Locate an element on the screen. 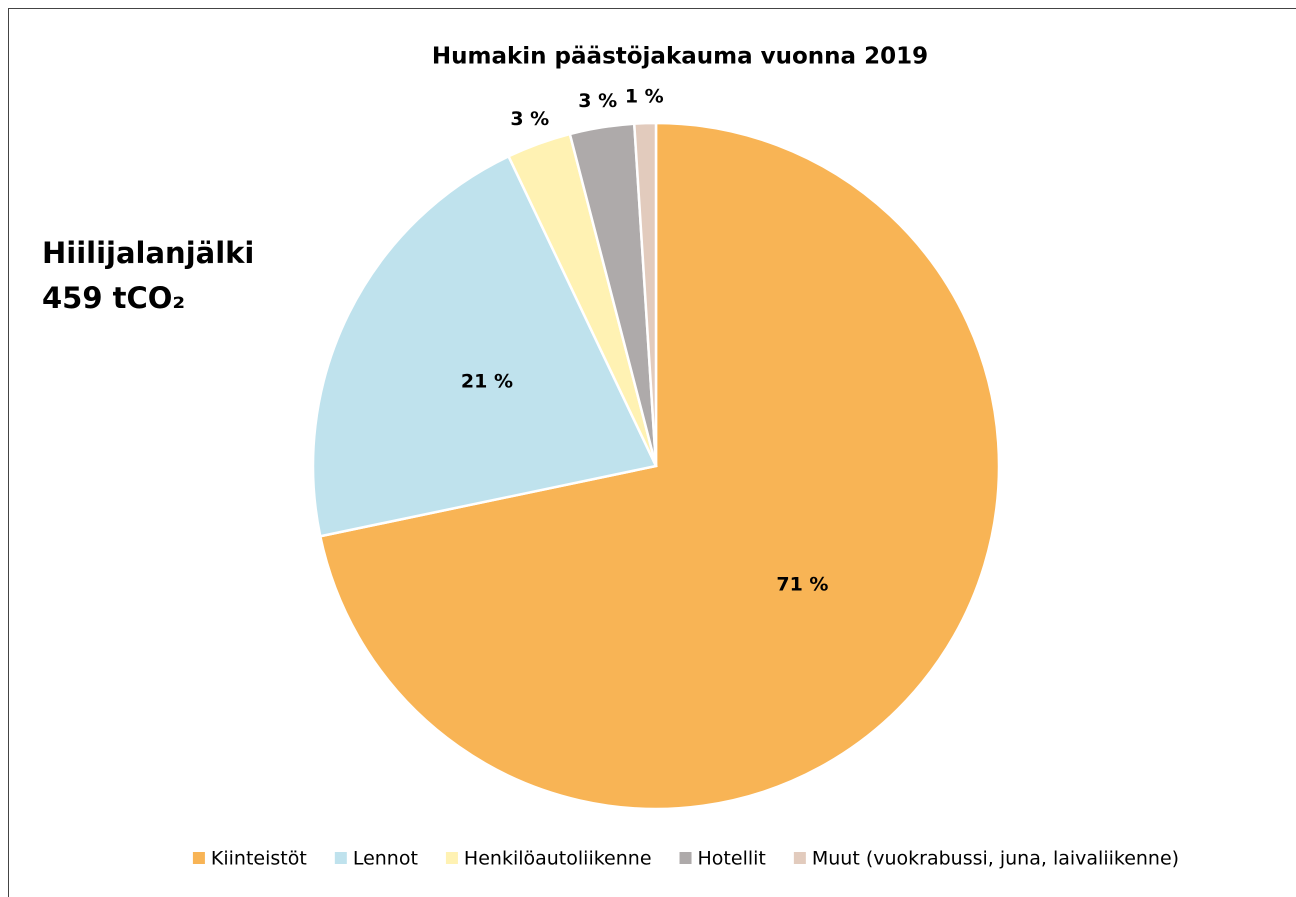 The width and height of the screenshot is (1296, 897). annotation: 459 tCO₂ is located at coordinates (113, 298).